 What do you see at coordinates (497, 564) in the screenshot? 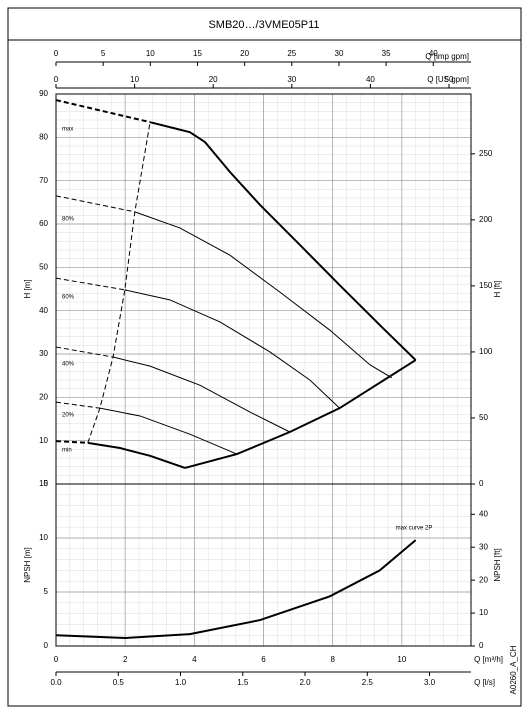
I see `y2-axis-label: NPSH [ft]` at bounding box center [497, 564].